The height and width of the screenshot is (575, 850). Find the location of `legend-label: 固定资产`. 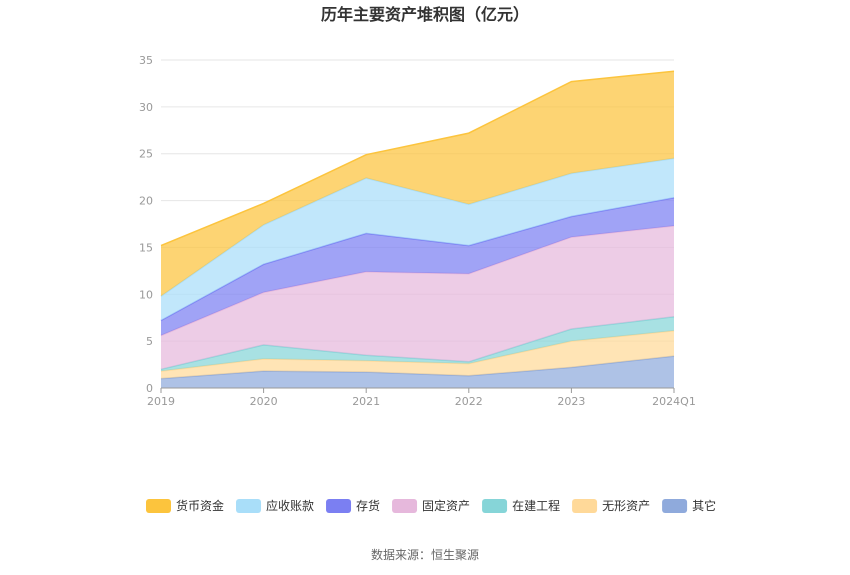

legend-label: 固定资产 is located at coordinates (446, 505).